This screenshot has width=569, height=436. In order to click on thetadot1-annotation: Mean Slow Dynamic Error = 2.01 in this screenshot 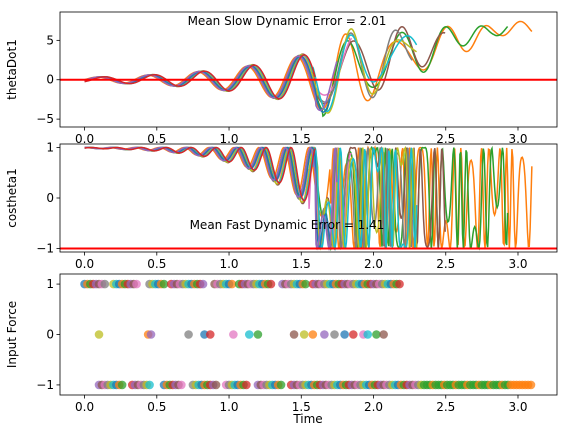, I will do `click(287, 21)`.